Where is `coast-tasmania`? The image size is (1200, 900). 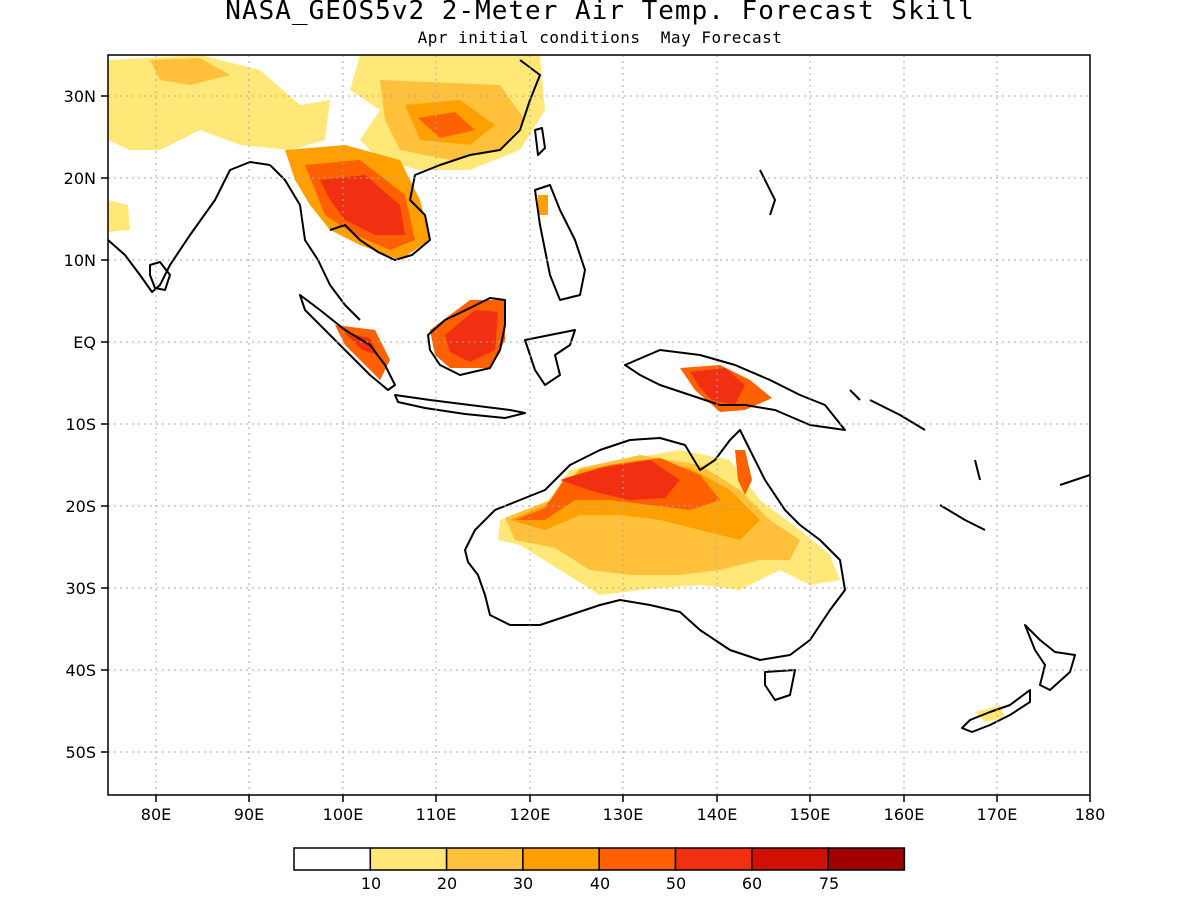 coast-tasmania is located at coordinates (780, 685).